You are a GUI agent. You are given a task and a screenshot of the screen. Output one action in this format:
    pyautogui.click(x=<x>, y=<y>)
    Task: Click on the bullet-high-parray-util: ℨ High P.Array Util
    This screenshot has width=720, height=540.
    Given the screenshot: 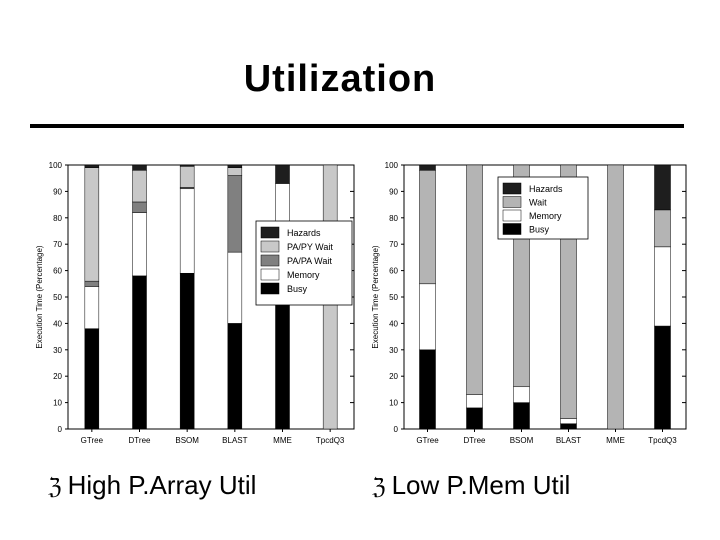 What is the action you would take?
    pyautogui.click(x=152, y=485)
    